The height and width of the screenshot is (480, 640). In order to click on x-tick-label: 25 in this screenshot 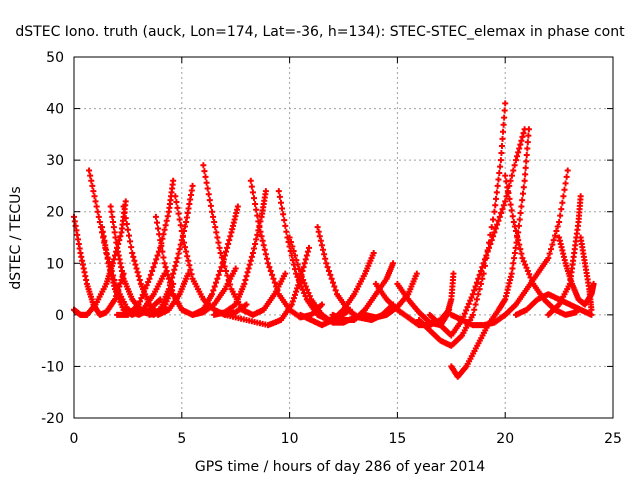, I will do `click(613, 439)`.